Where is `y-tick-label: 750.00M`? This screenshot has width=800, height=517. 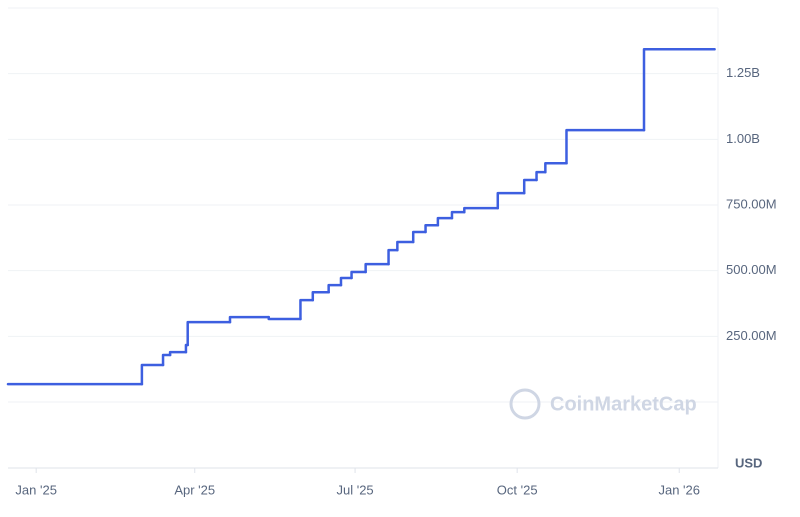 y-tick-label: 750.00M is located at coordinates (751, 203).